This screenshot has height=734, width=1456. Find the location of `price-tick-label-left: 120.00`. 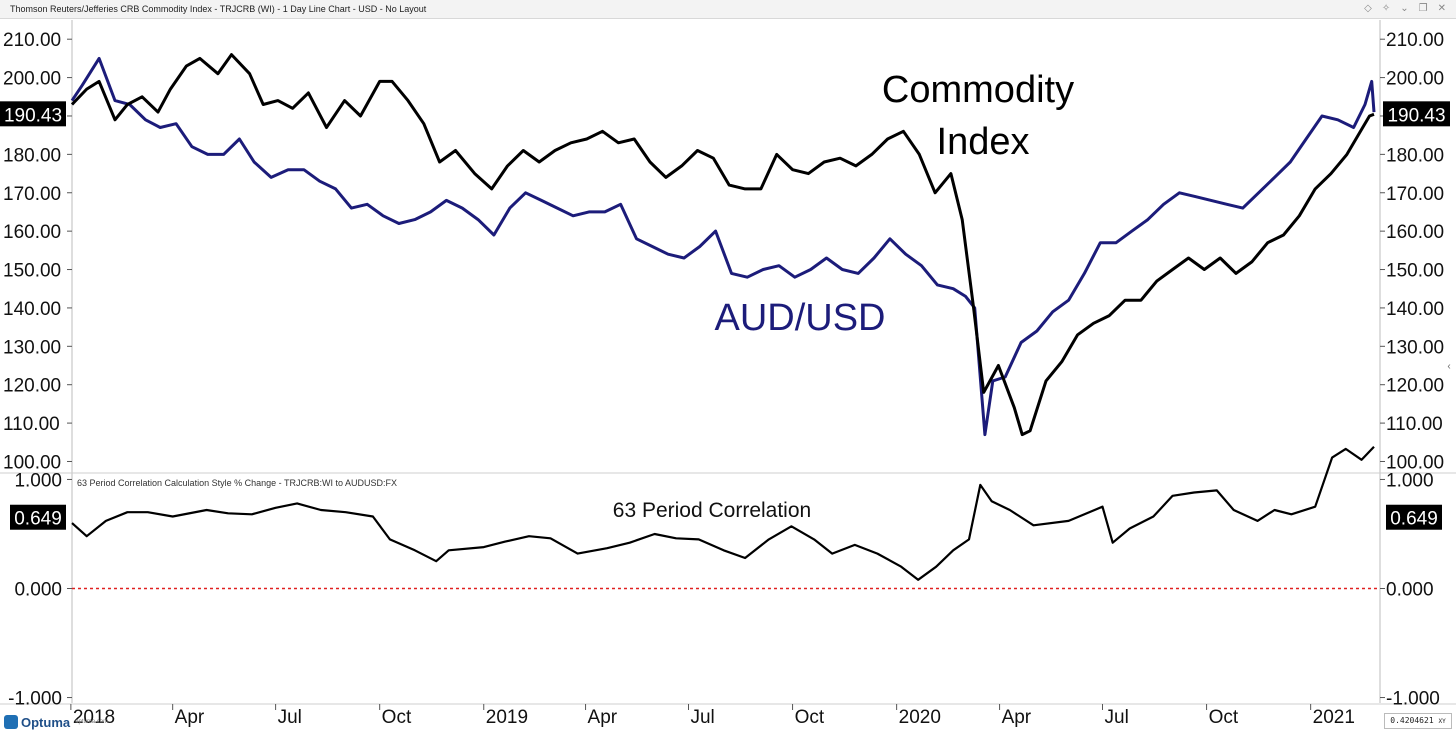

price-tick-label-left: 120.00 is located at coordinates (32, 386).